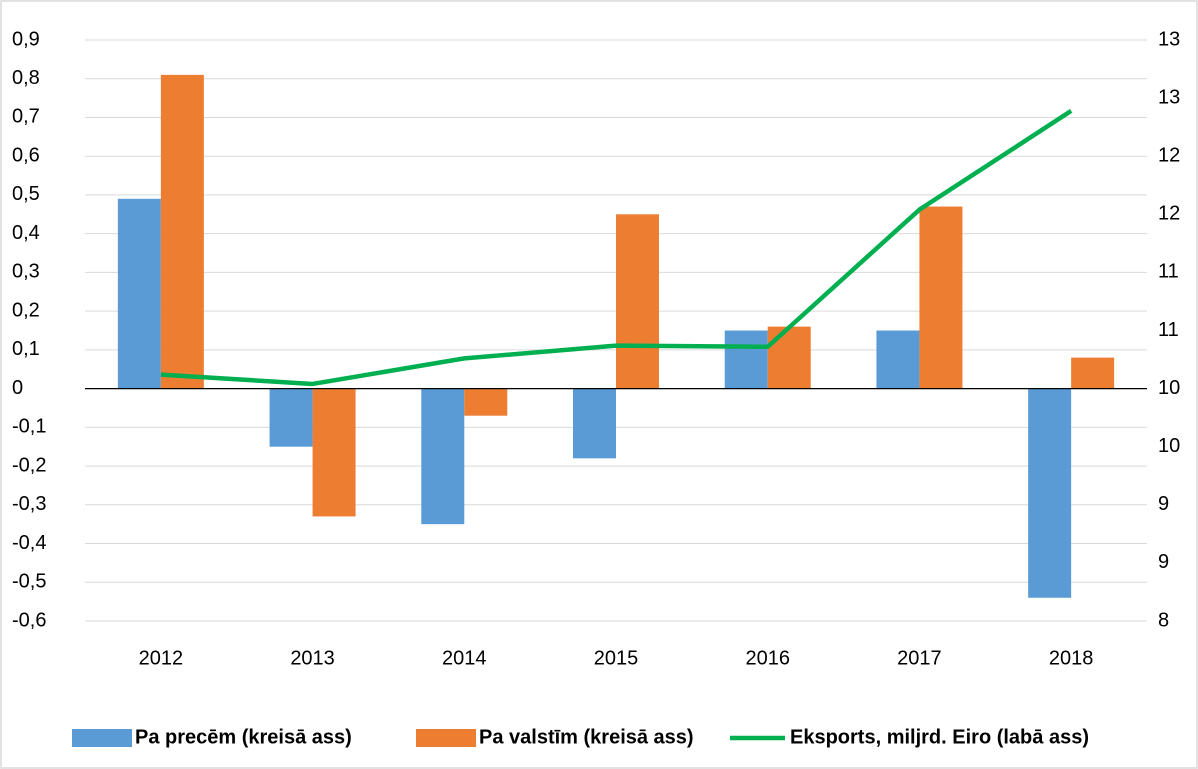 The height and width of the screenshot is (769, 1198). What do you see at coordinates (1071, 658) in the screenshot?
I see `x-tick-label: 2018` at bounding box center [1071, 658].